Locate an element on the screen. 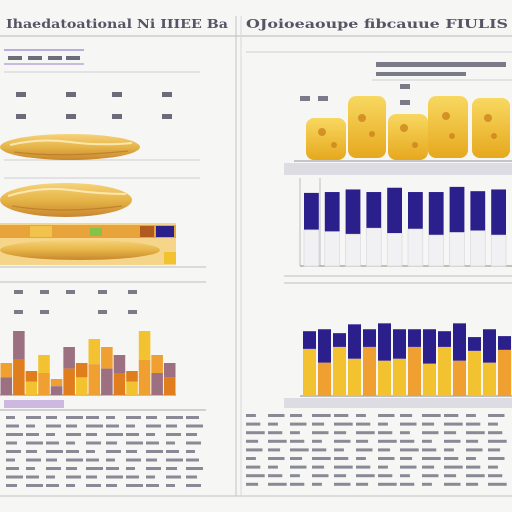  chart-header-band is located at coordinates (398, 169).